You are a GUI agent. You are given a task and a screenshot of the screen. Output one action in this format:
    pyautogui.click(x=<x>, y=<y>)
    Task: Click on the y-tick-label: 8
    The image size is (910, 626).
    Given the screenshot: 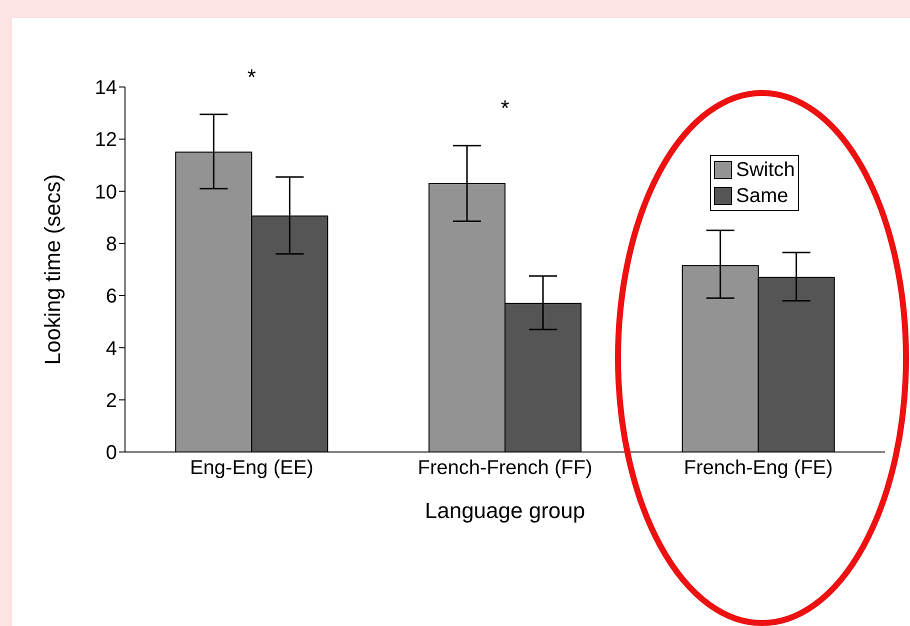 What is the action you would take?
    pyautogui.click(x=111, y=245)
    